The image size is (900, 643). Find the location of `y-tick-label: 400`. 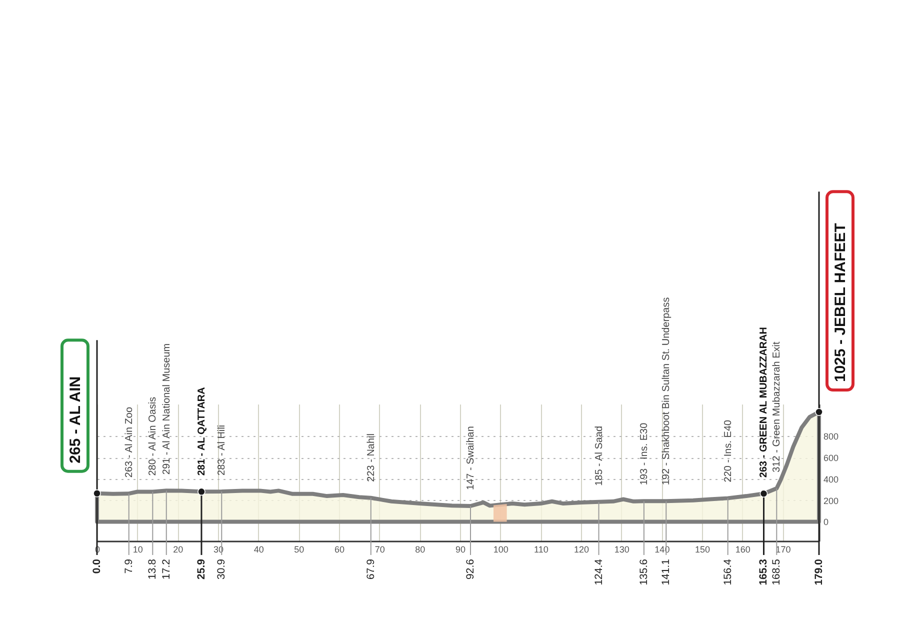

y-tick-label: 400 is located at coordinates (831, 479).